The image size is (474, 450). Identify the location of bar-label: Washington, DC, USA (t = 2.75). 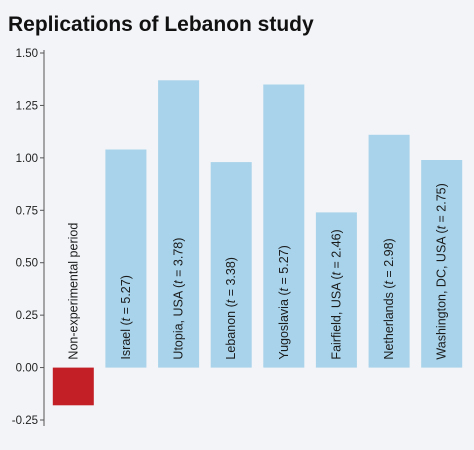
(442, 271).